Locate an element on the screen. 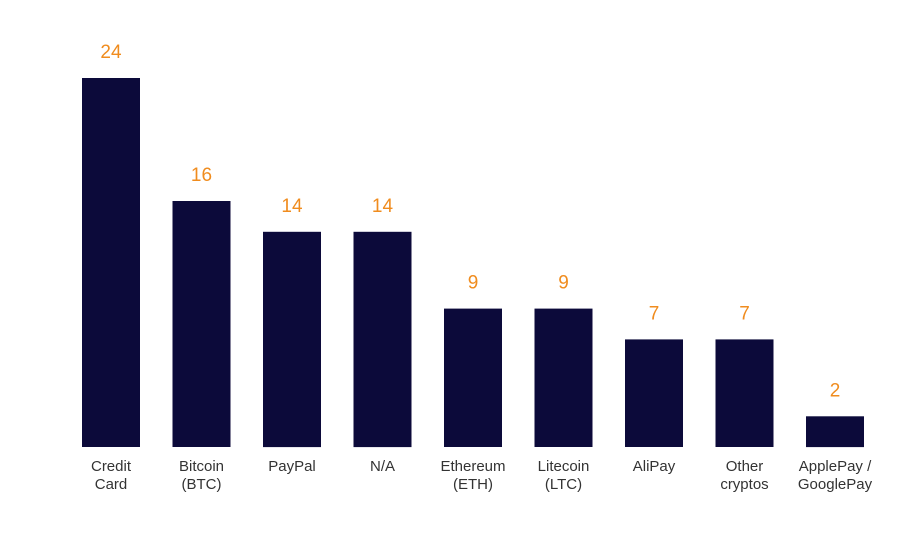 The image size is (898, 535). value-label-8: 2 is located at coordinates (835, 390).